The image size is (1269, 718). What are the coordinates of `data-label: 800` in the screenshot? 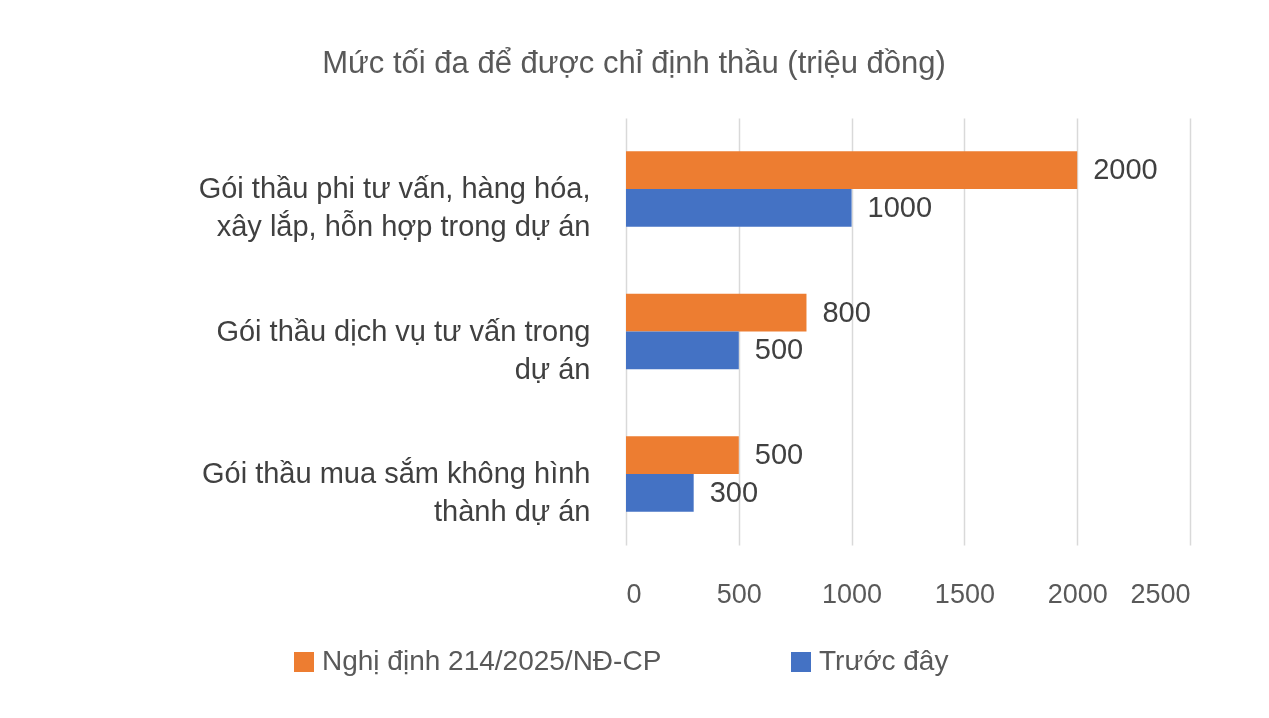 It's located at (846, 311).